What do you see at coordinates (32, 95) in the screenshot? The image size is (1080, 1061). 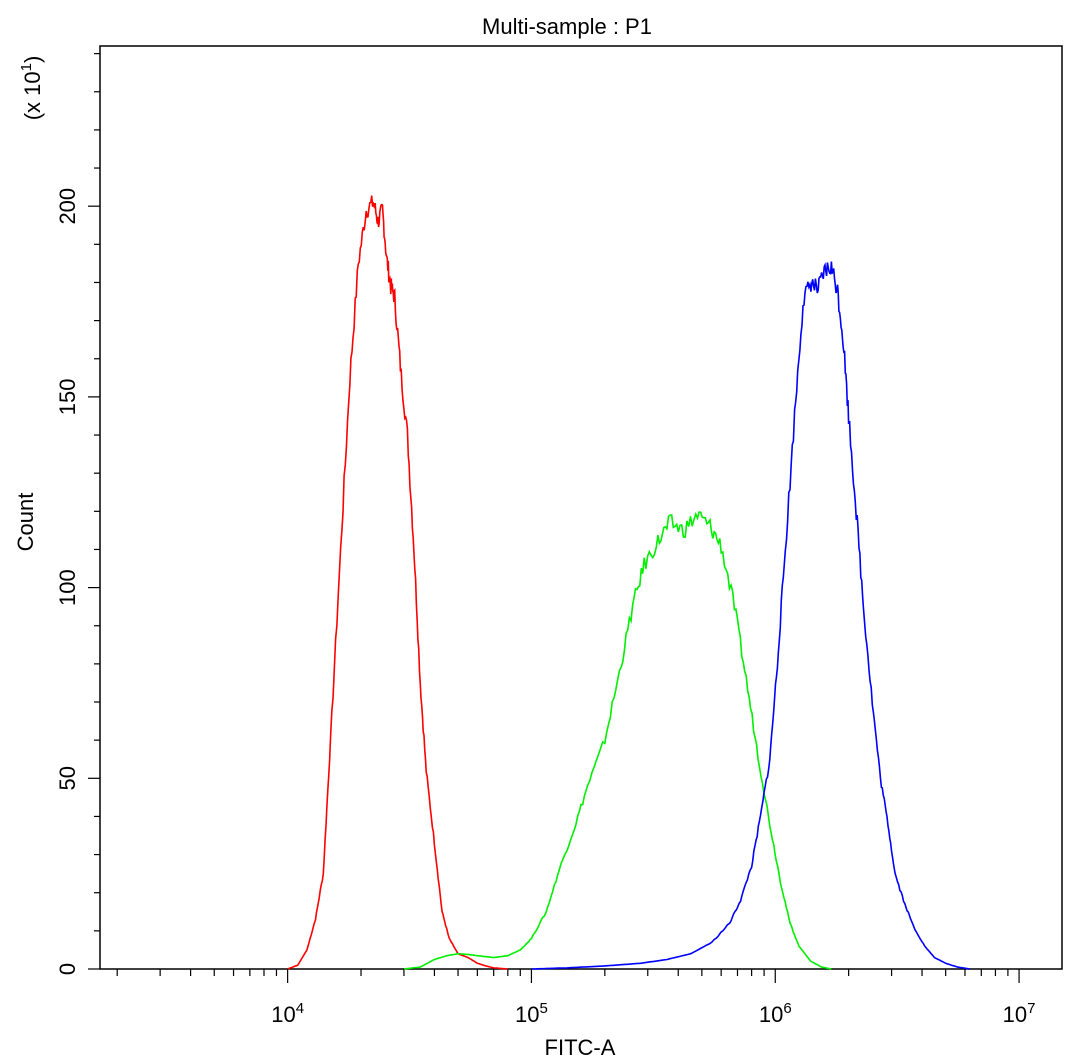 I see `y-multiplier-base: (x 10` at bounding box center [32, 95].